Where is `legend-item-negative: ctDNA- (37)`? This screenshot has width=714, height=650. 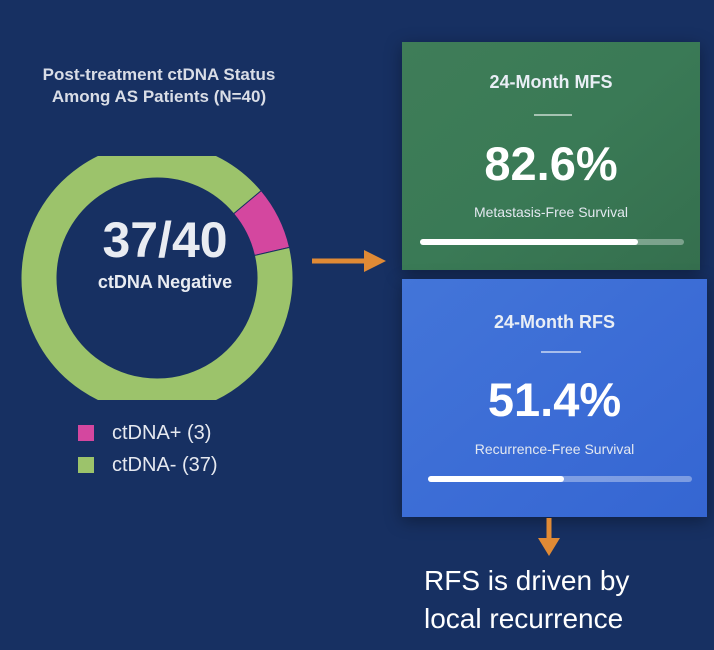 legend-item-negative: ctDNA- (37) is located at coordinates (148, 465).